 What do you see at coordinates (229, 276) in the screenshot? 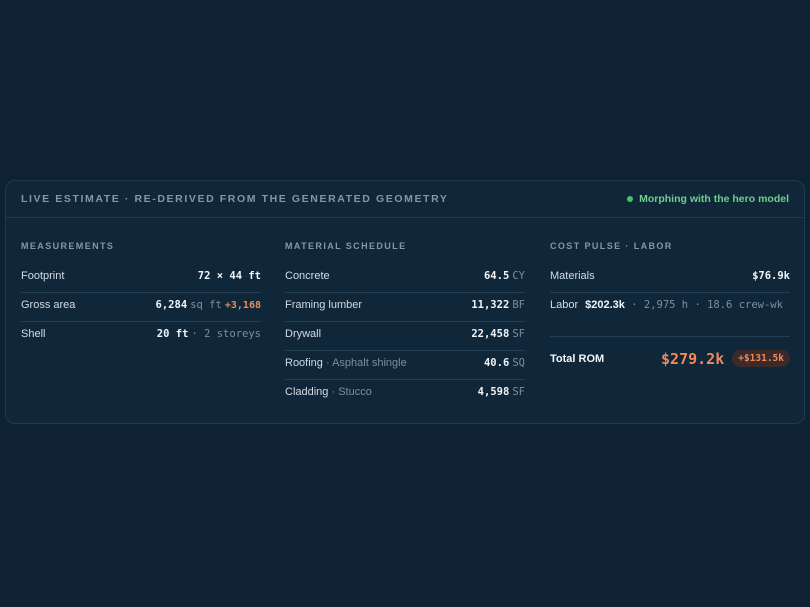
I see `footprint-value: 72 × 44 ft` at bounding box center [229, 276].